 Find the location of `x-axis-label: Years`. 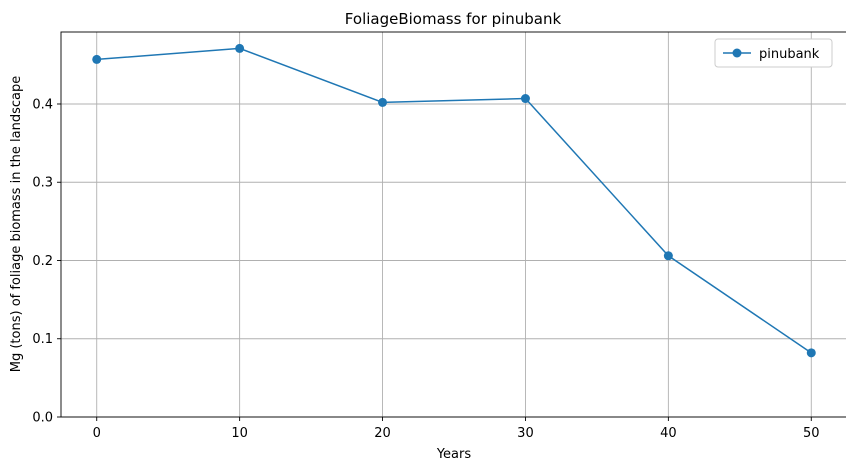

x-axis-label: Years is located at coordinates (454, 454).